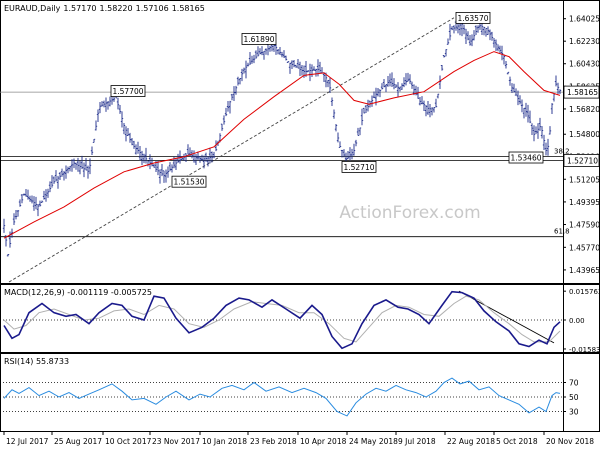 Image resolution: width=600 pixels, height=450 pixels. What do you see at coordinates (373, 441) in the screenshot?
I see `x-tick-label: 24 May 2018` at bounding box center [373, 441].